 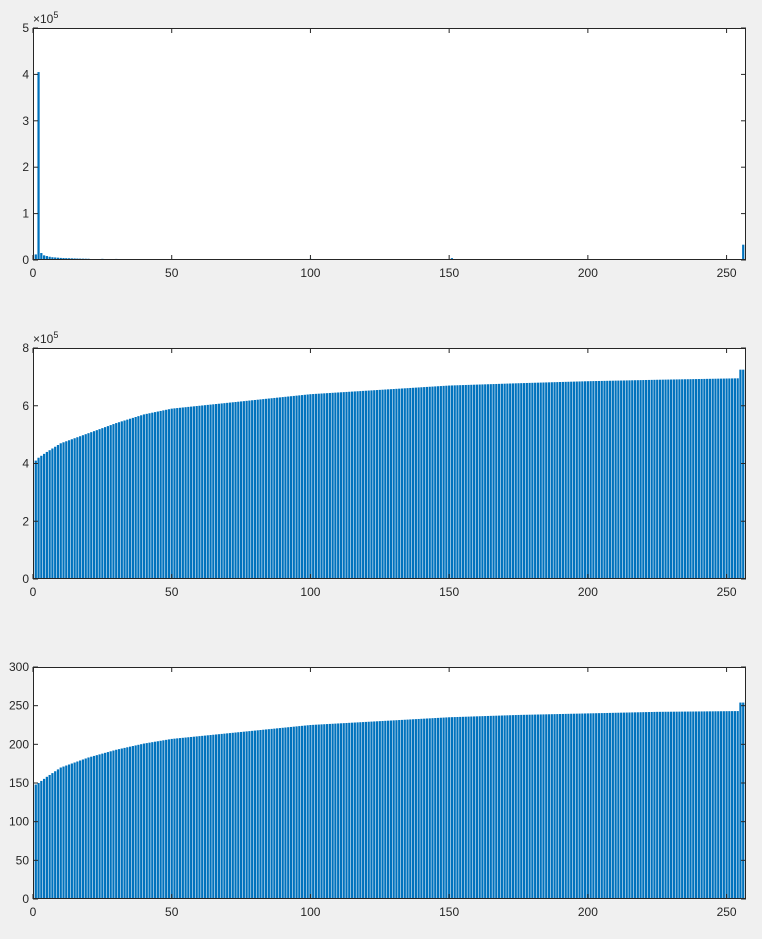 What do you see at coordinates (19, 667) in the screenshot?
I see `y-tick-label: 300` at bounding box center [19, 667].